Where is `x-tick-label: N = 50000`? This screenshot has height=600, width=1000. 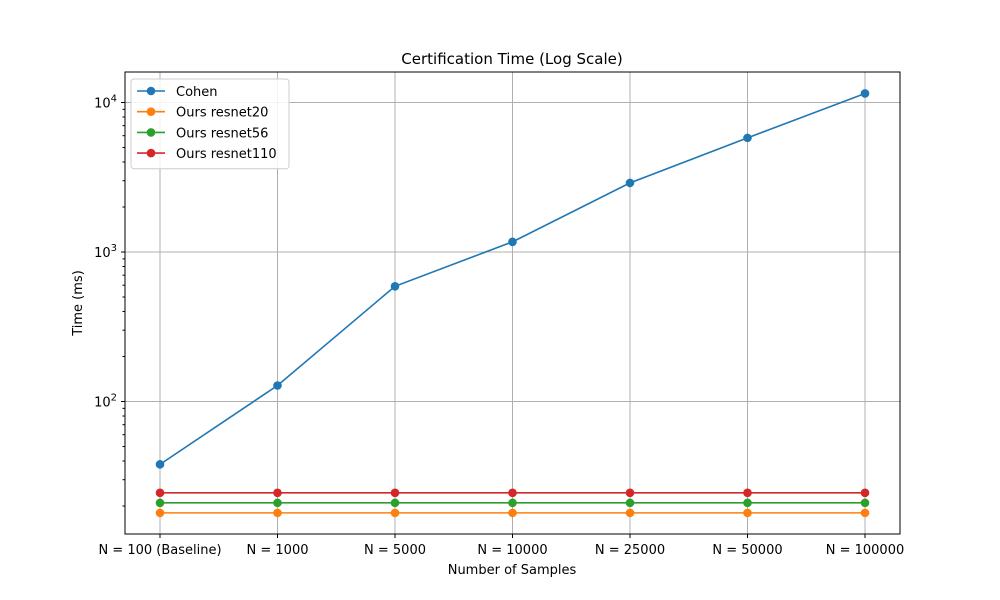 x-tick-label: N = 50000 is located at coordinates (747, 550).